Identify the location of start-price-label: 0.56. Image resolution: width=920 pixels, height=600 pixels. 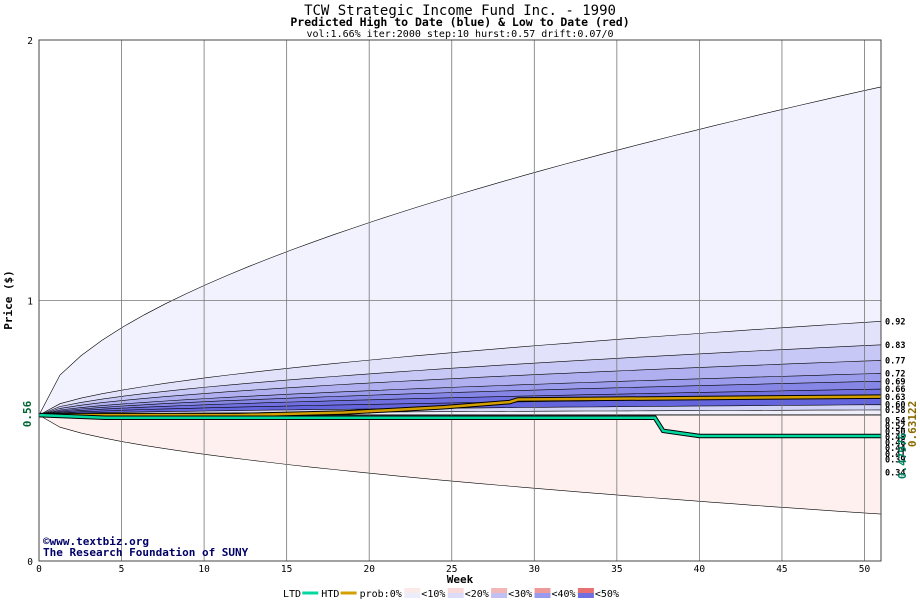
(27, 413).